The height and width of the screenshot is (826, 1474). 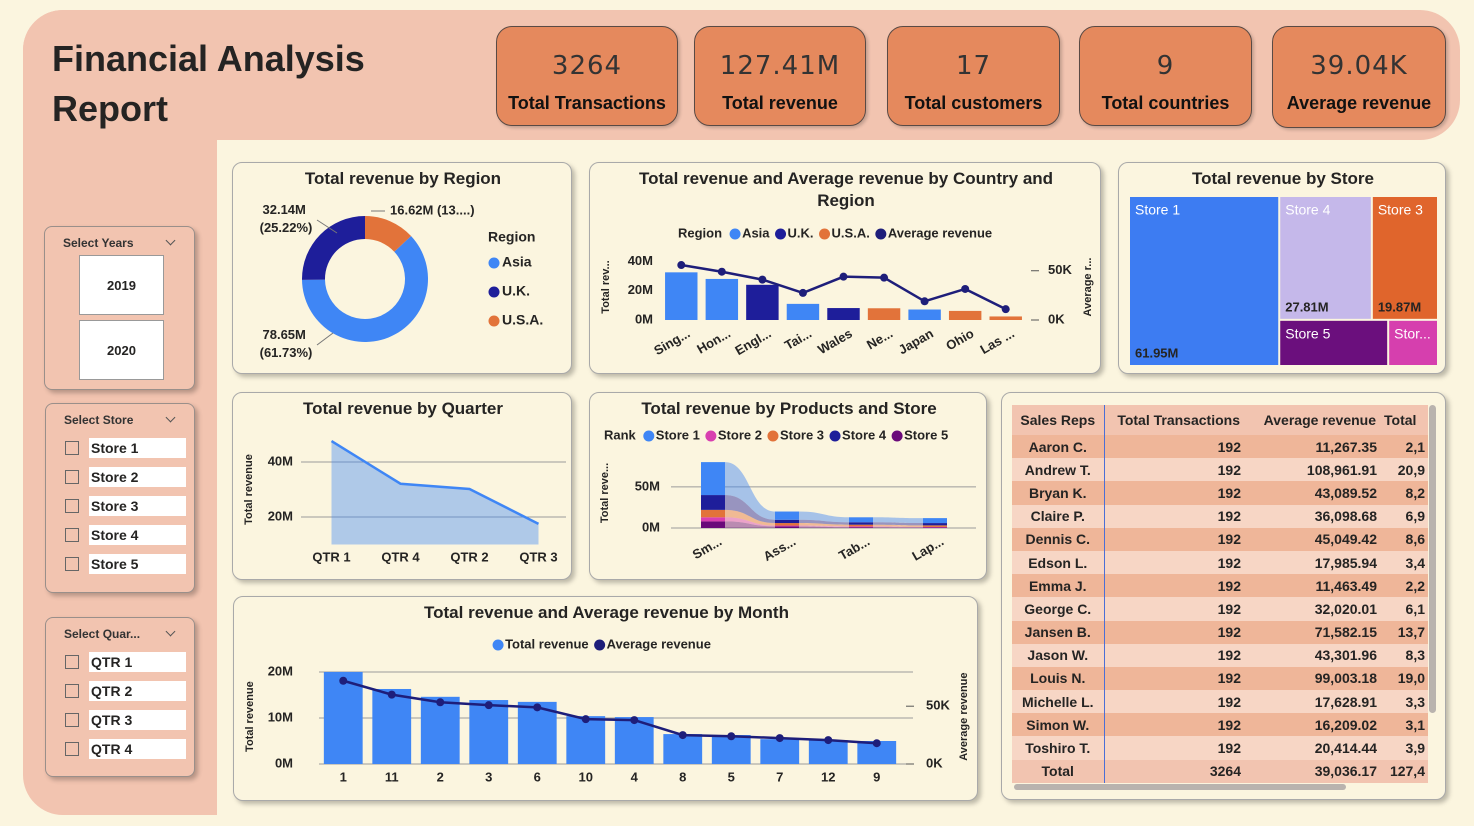 I want to click on report-title: Financial Analysis Report, so click(x=208, y=83).